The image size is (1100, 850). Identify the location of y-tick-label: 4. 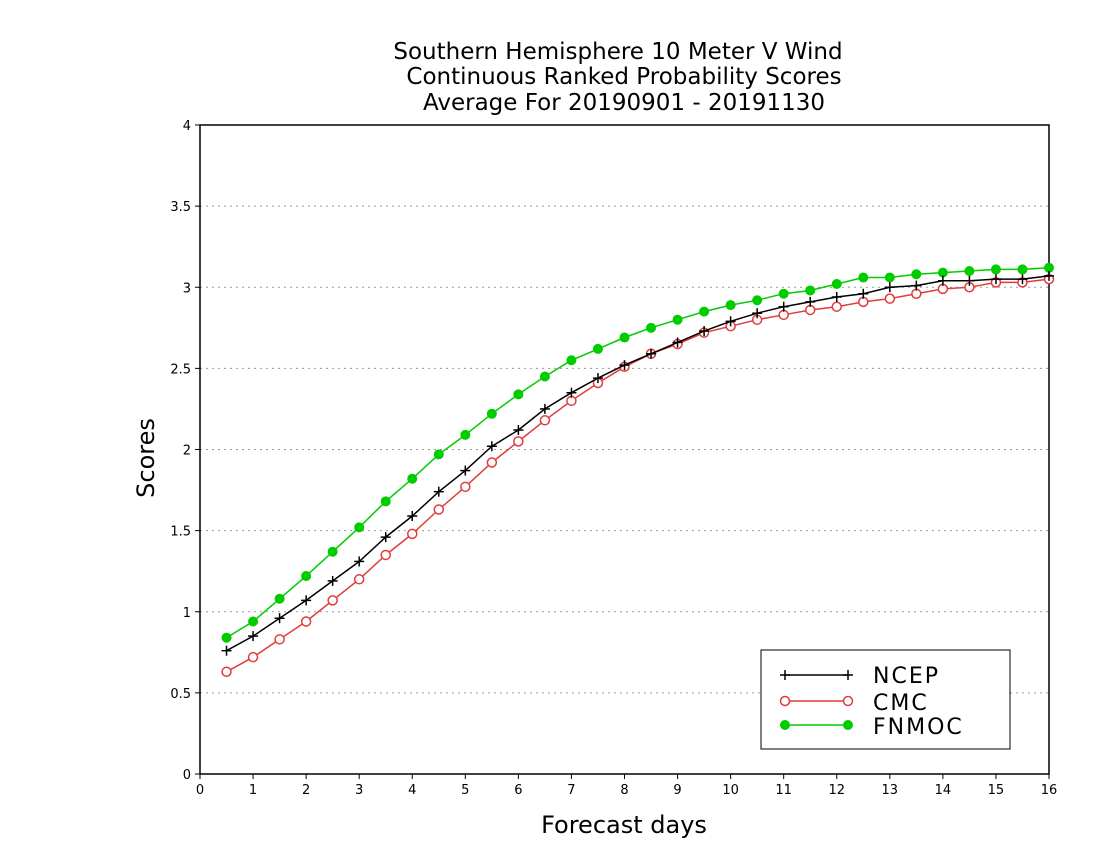
(187, 126).